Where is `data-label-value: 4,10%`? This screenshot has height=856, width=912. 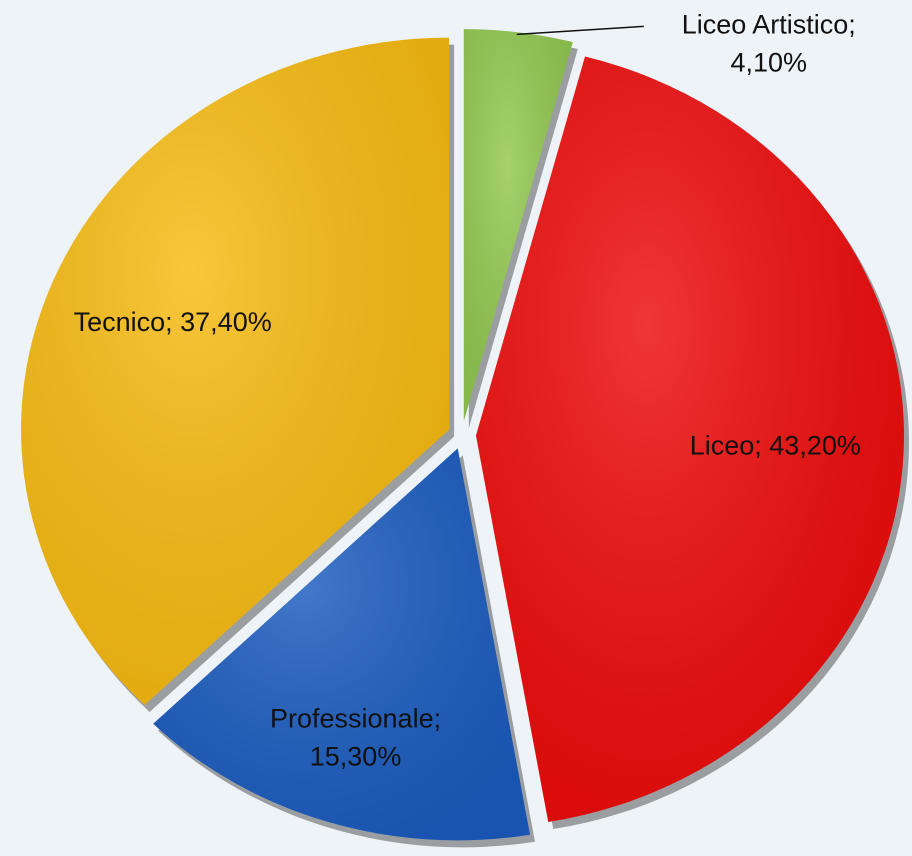
data-label-value: 4,10% is located at coordinates (768, 62).